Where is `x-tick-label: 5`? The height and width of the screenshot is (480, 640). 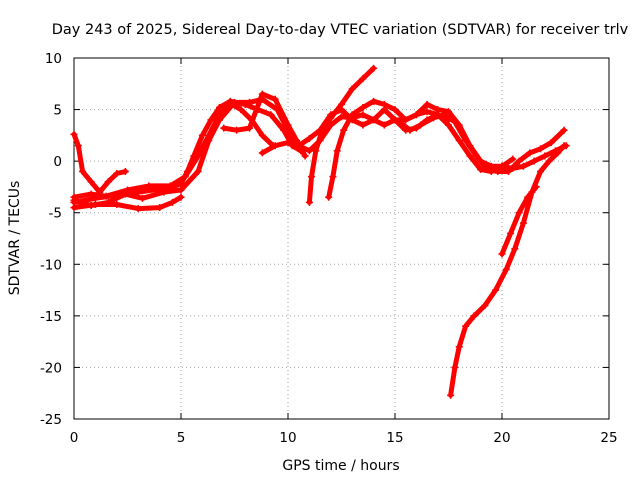
x-tick-label: 5 is located at coordinates (181, 438).